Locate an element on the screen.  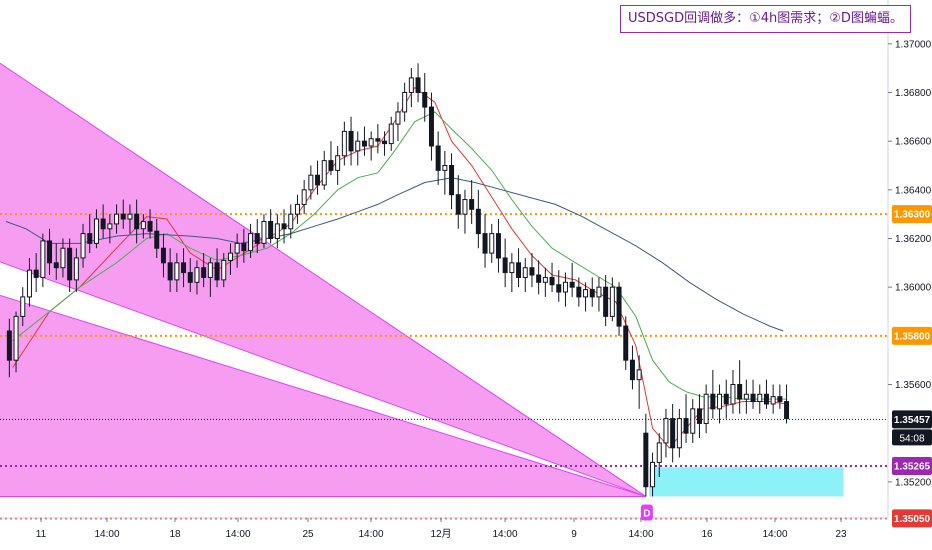
price-tick-label: 1.35200 is located at coordinates (913, 482).